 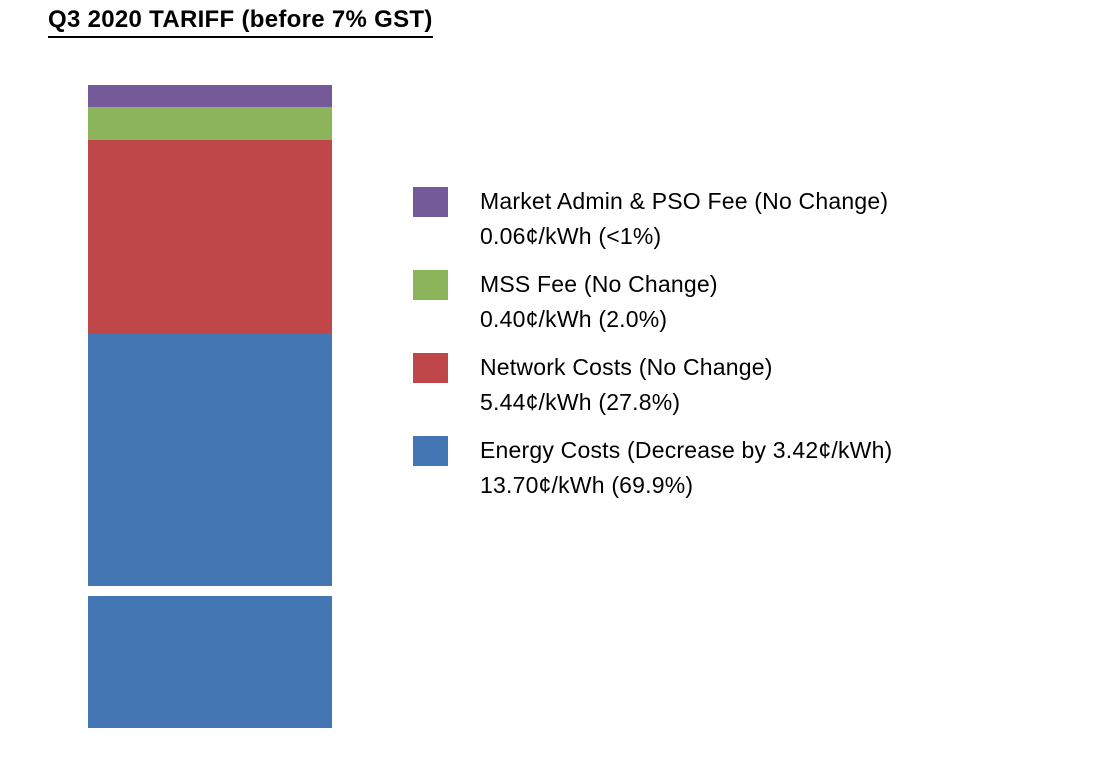 What do you see at coordinates (571, 236) in the screenshot?
I see `legend-value-market-admin: 0.06¢/kWh (<1%)` at bounding box center [571, 236].